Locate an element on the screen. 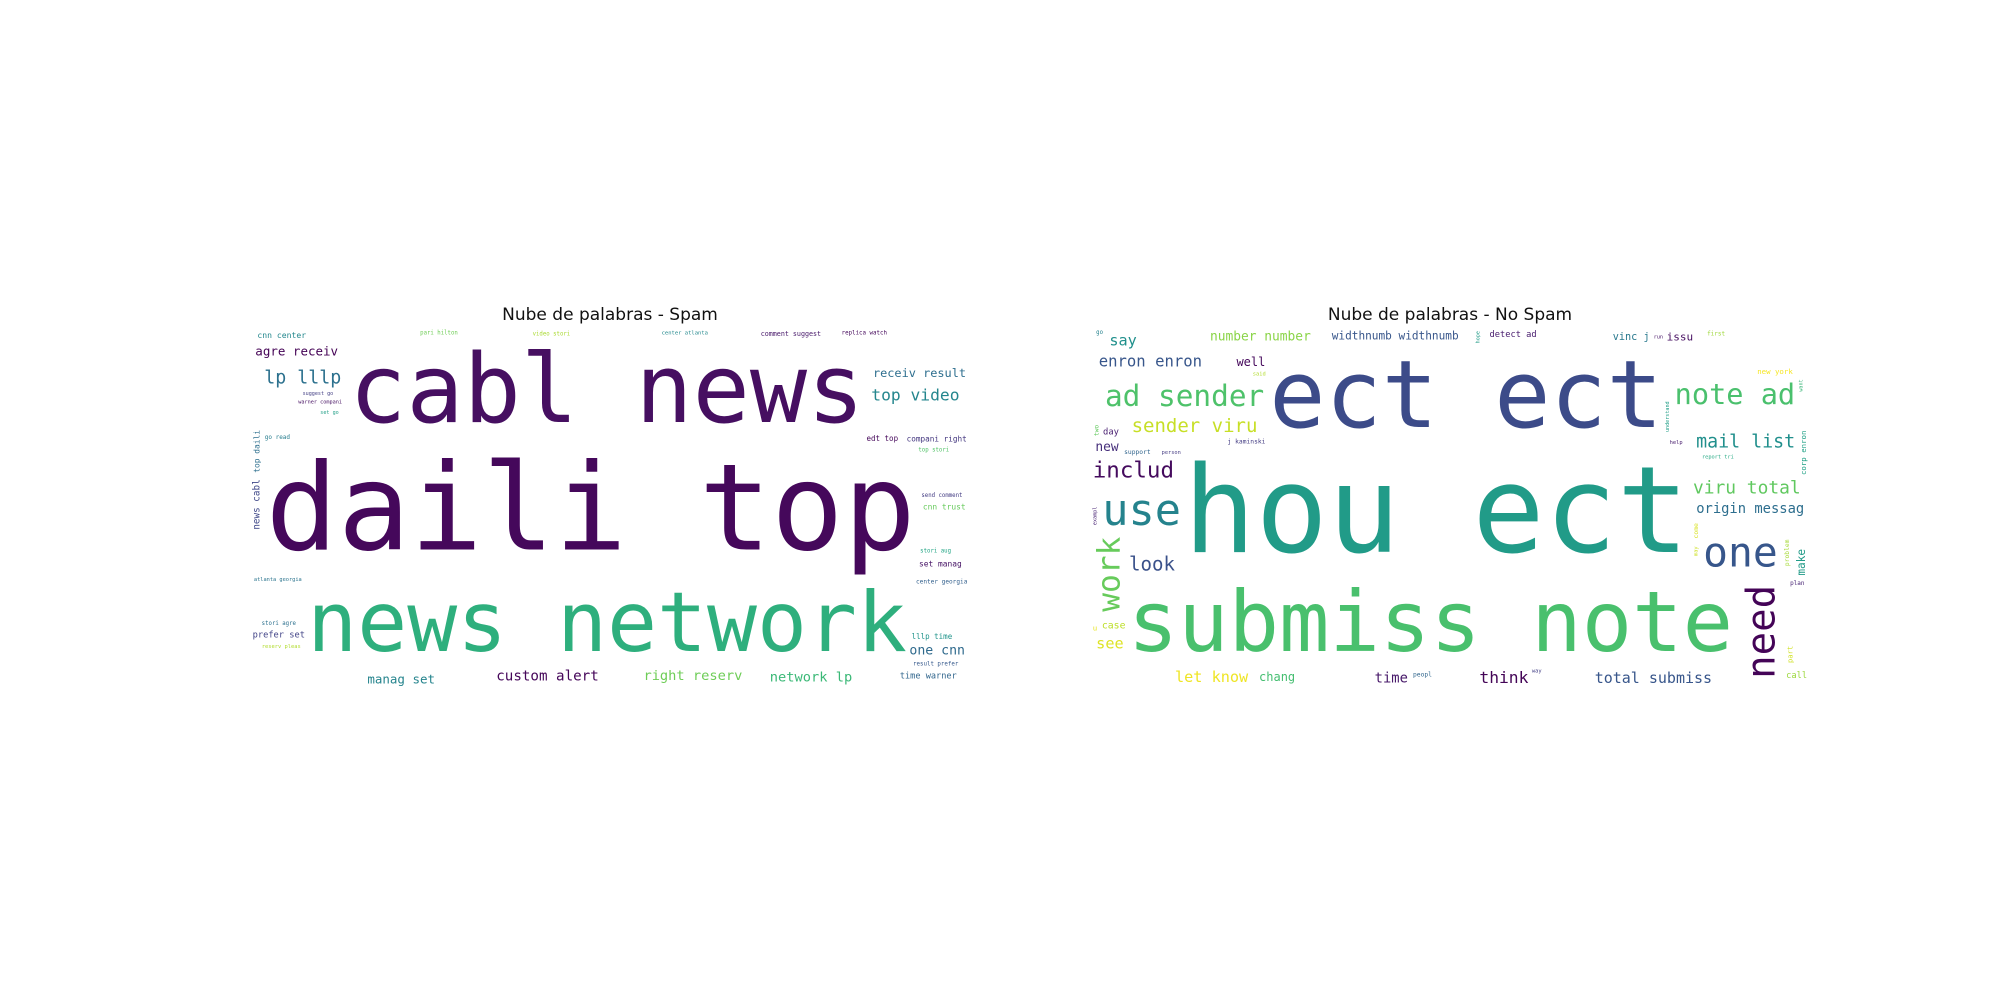 The image size is (2000, 1000). word-exampl: exampl is located at coordinates (1096, 516).